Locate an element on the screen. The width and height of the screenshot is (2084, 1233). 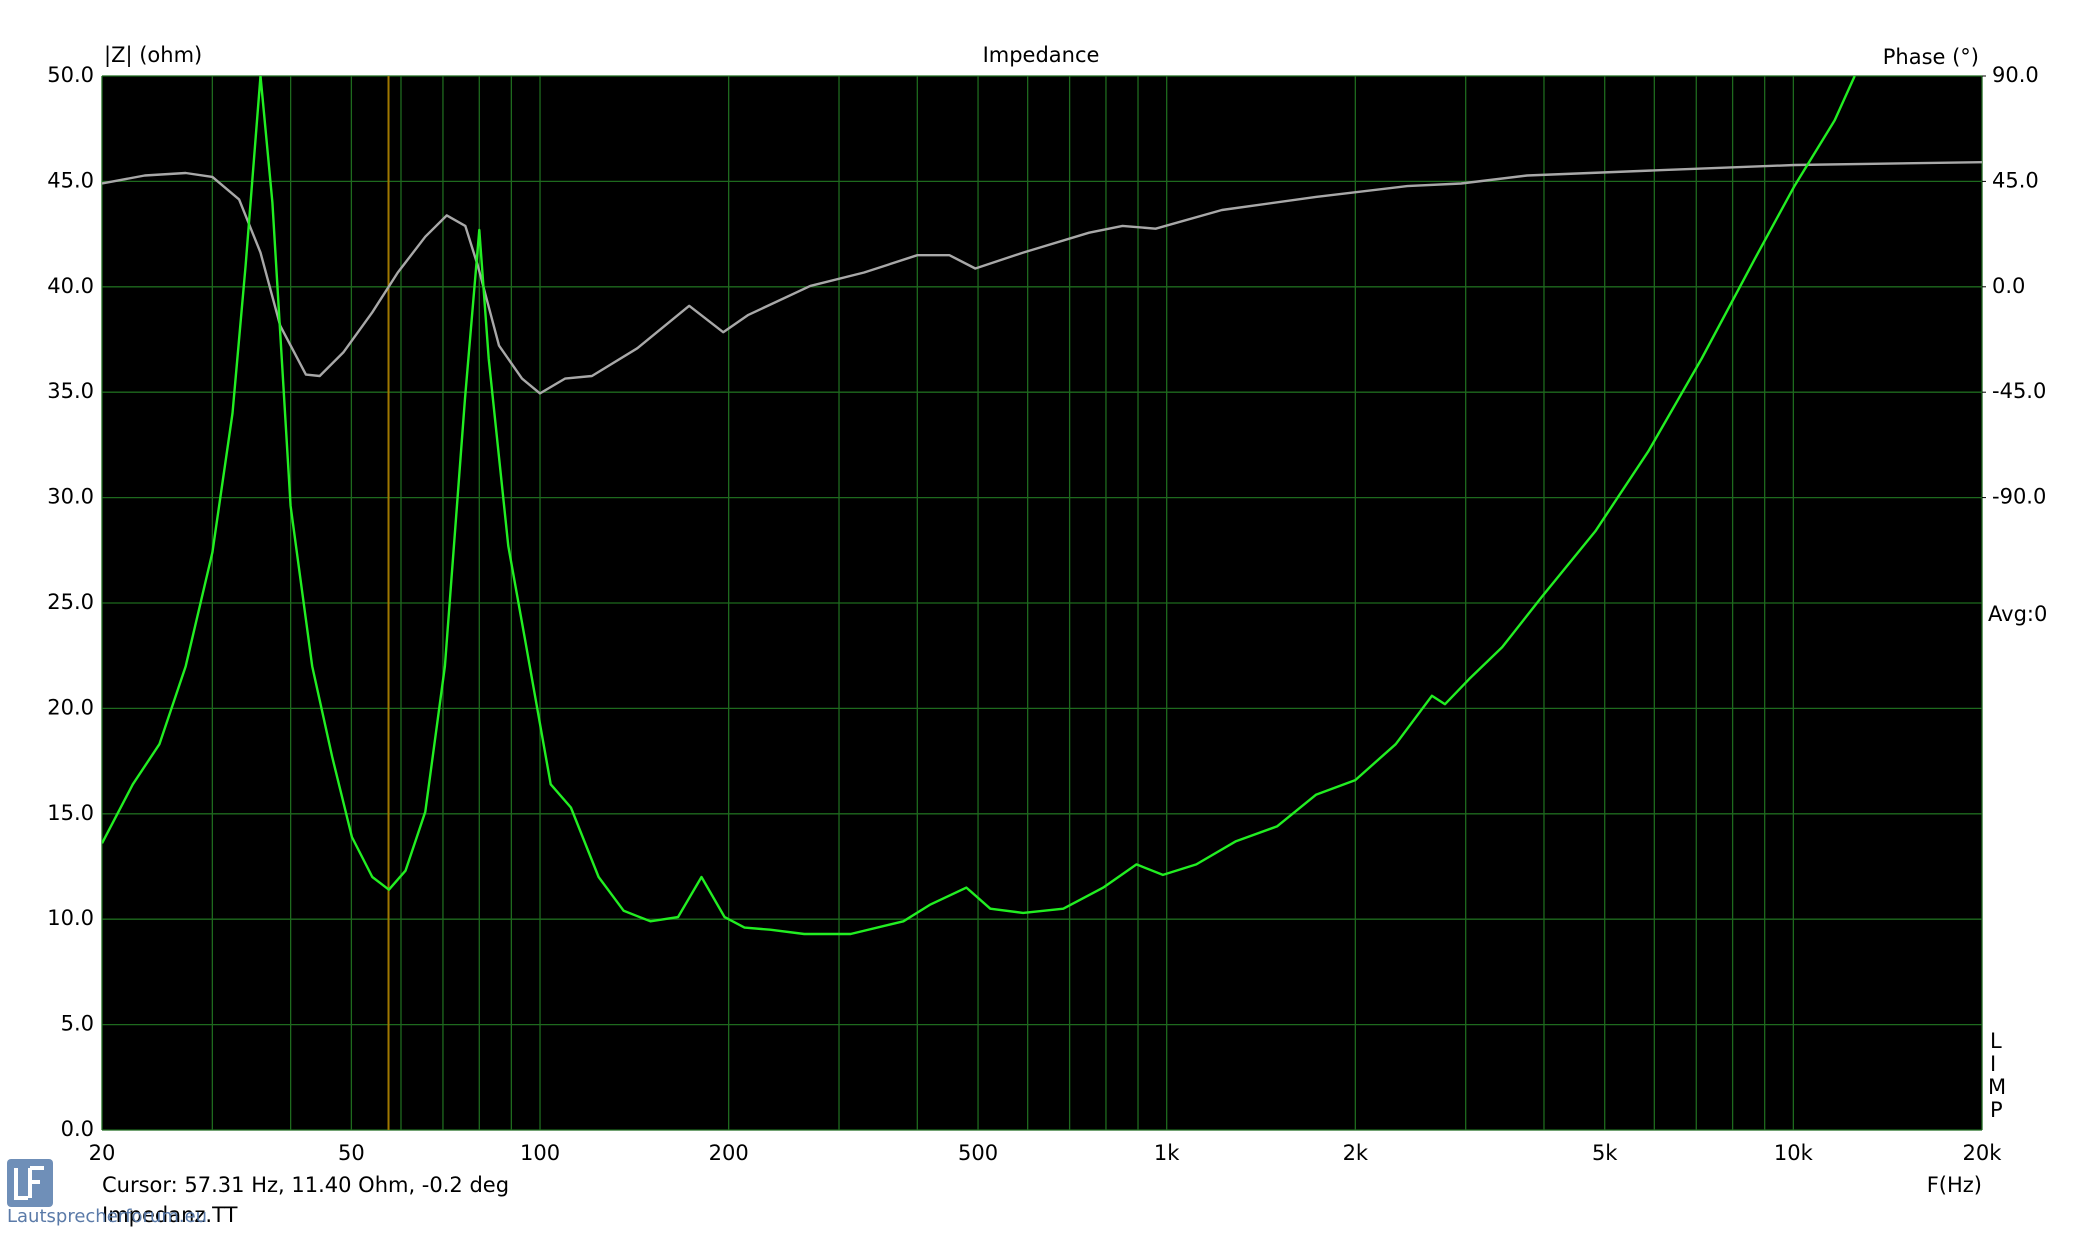
x-tick-label: 100 is located at coordinates (540, 1153).